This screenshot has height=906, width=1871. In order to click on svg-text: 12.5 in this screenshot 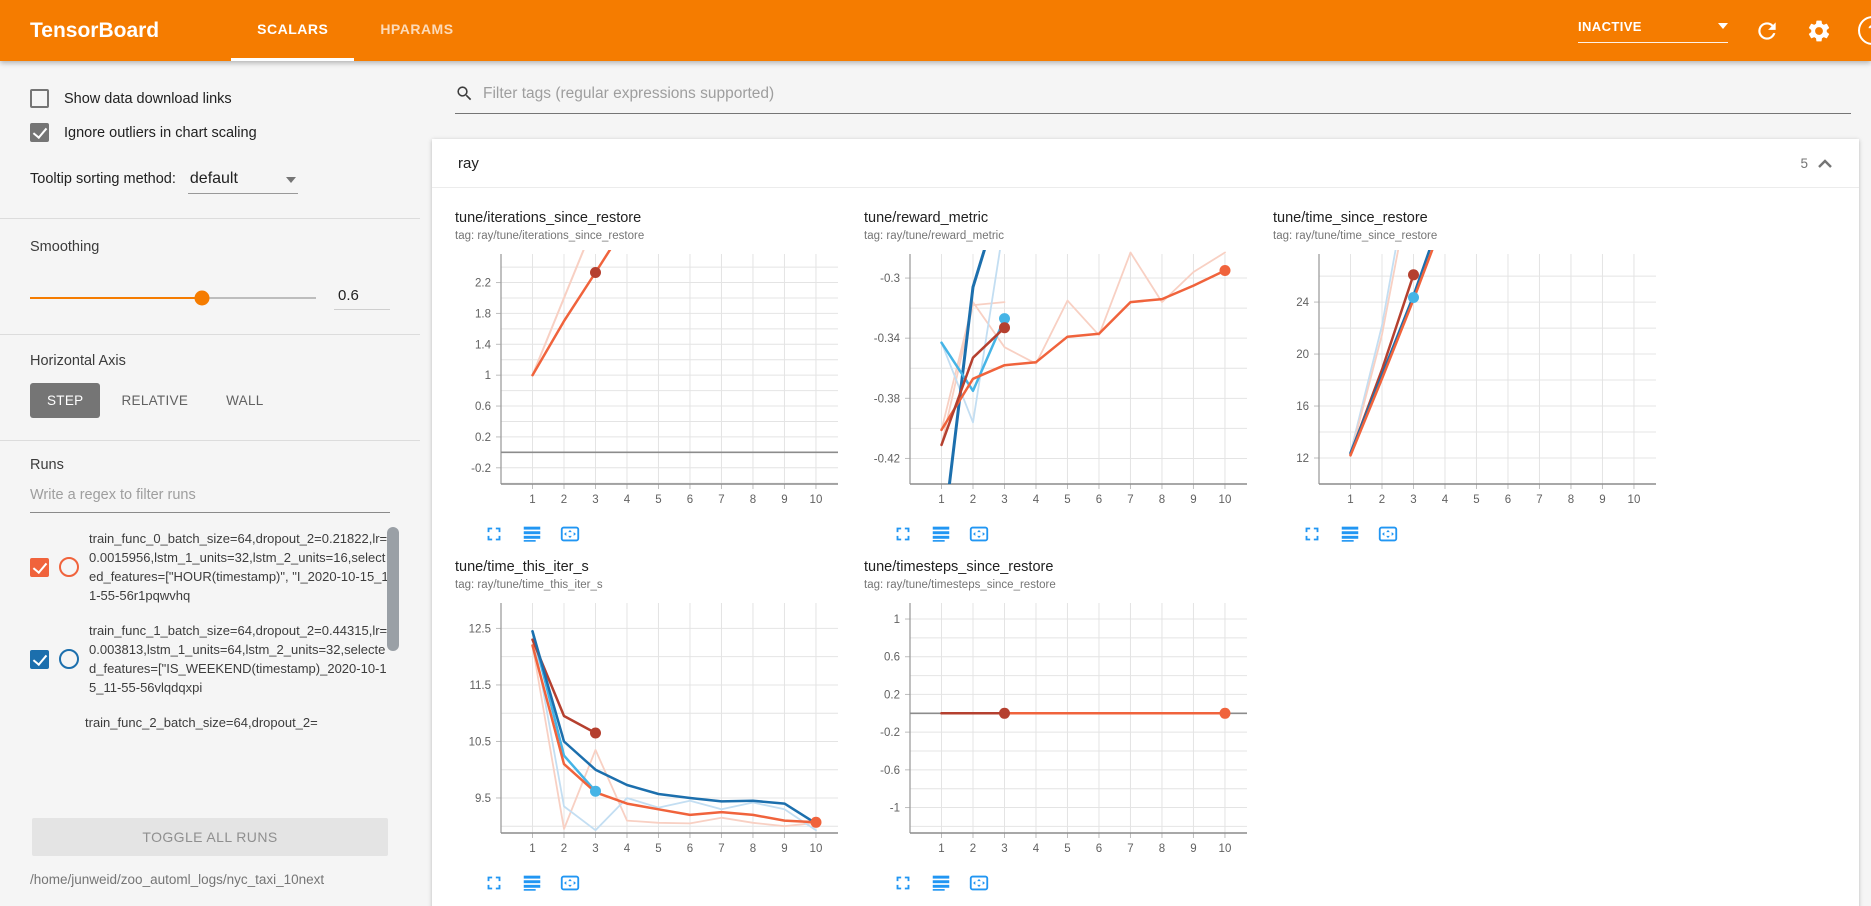, I will do `click(480, 629)`.